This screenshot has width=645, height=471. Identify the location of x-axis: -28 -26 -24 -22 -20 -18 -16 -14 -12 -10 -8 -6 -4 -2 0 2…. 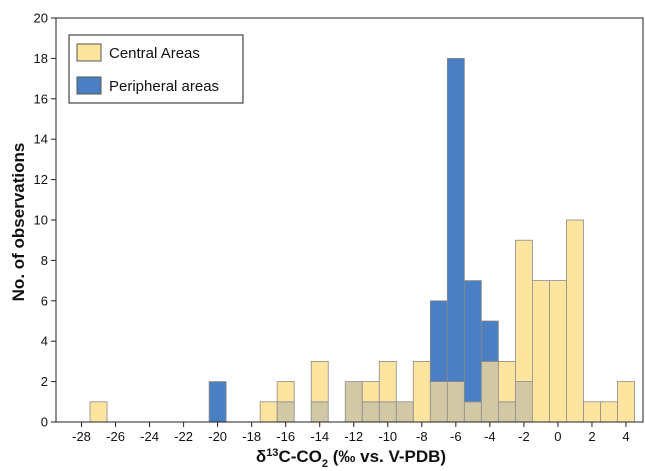
(351, 433).